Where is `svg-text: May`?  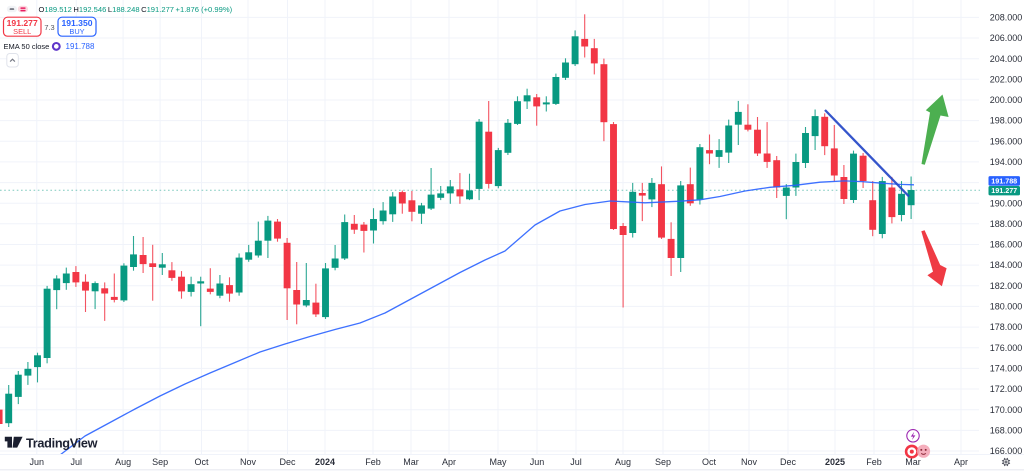 svg-text: May is located at coordinates (498, 462).